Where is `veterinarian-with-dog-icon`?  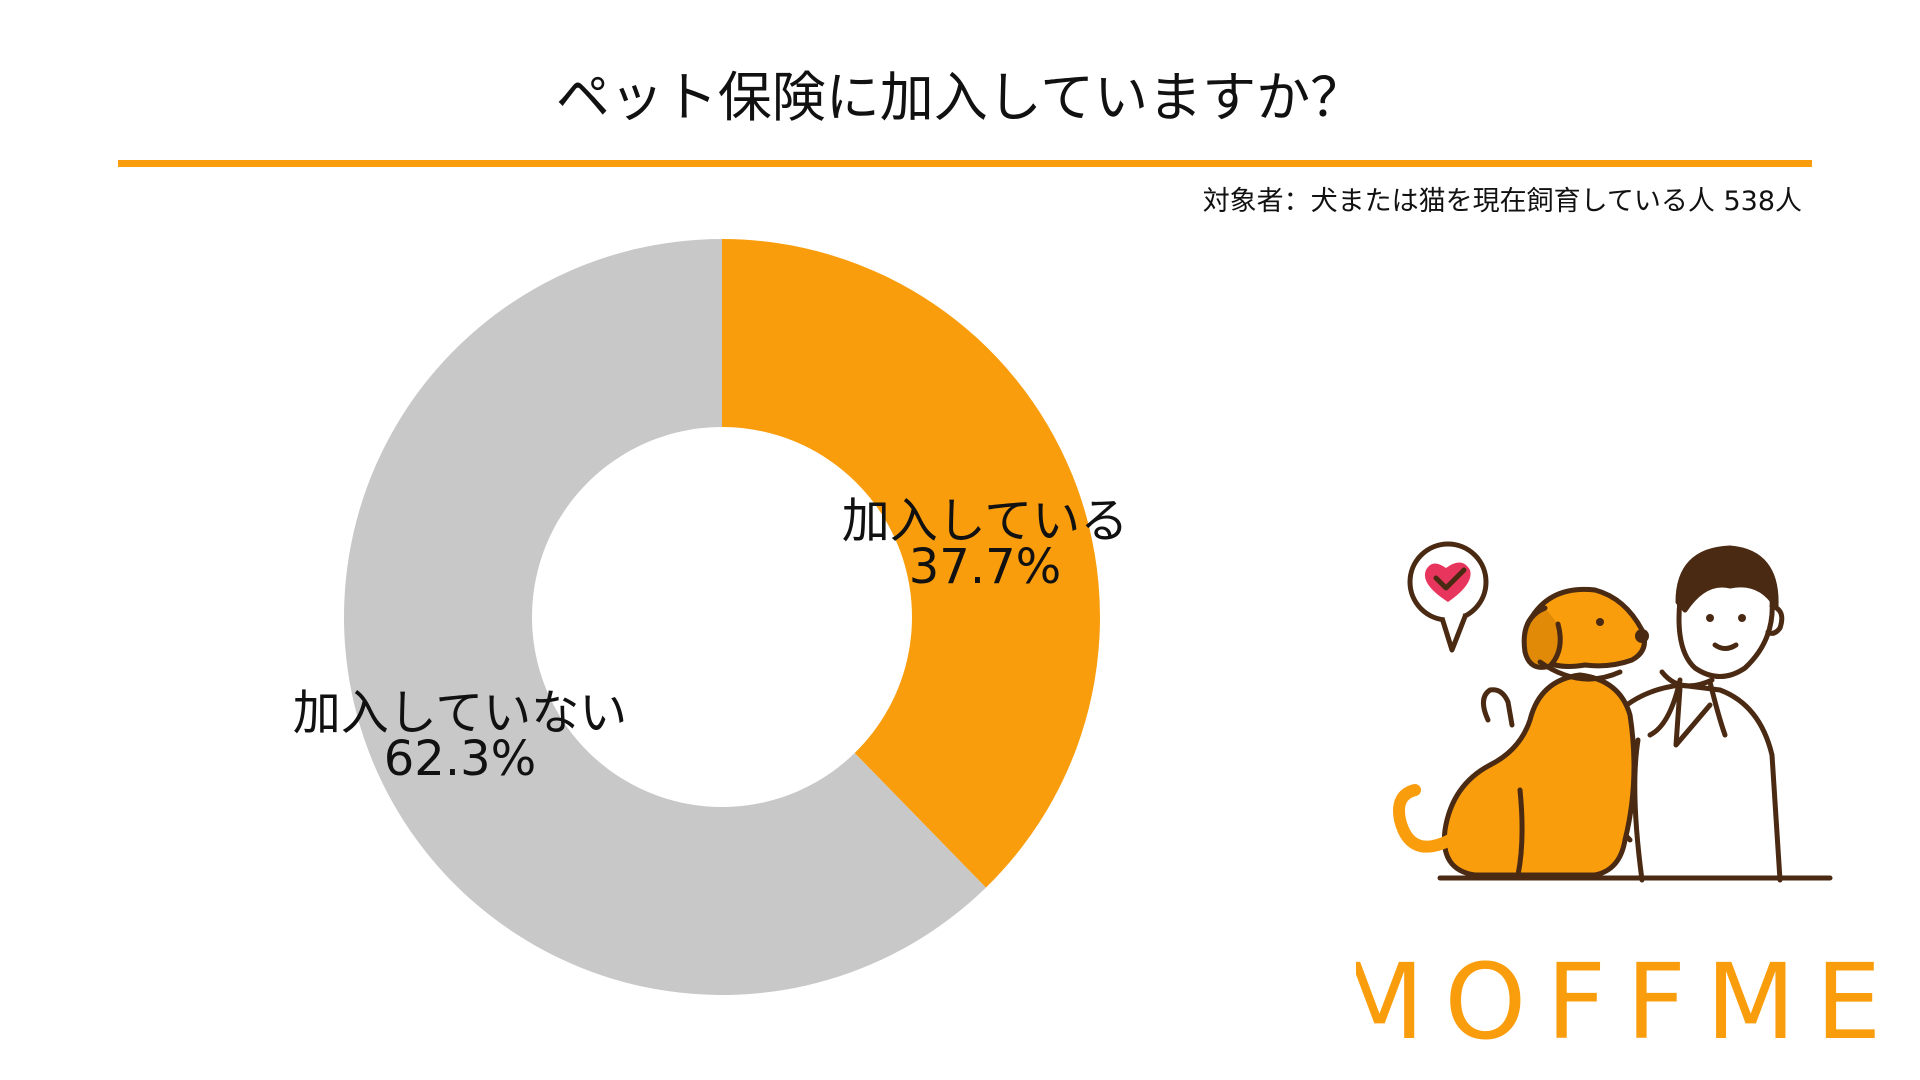
veterinarian-with-dog-icon is located at coordinates (1613, 712).